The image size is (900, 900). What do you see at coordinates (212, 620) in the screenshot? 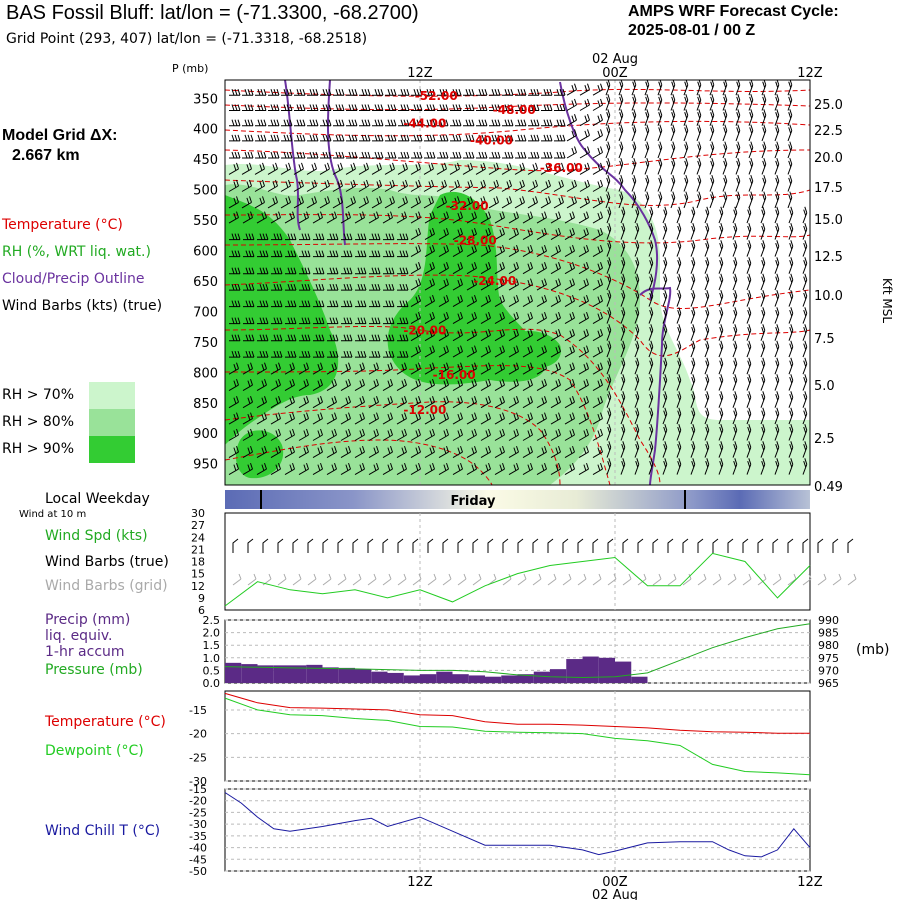
I see `precip-tick-label: 2.5` at bounding box center [212, 620].